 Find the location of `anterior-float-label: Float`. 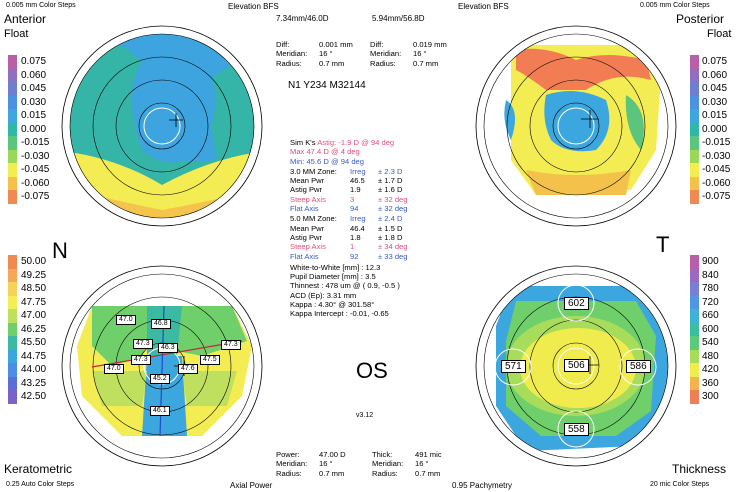

anterior-float-label: Float is located at coordinates (16, 34).